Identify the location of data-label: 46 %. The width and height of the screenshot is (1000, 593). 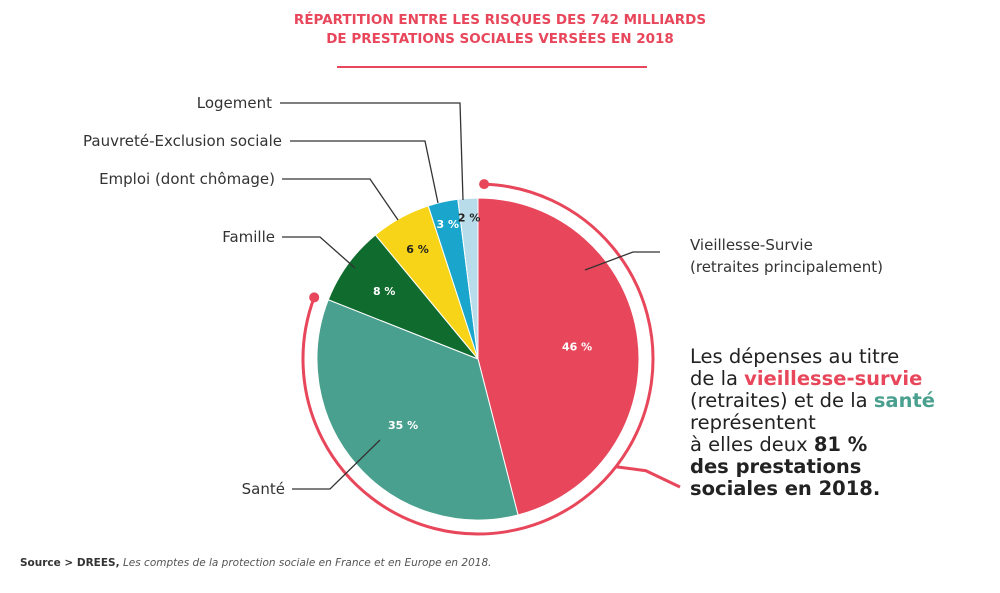
(577, 346).